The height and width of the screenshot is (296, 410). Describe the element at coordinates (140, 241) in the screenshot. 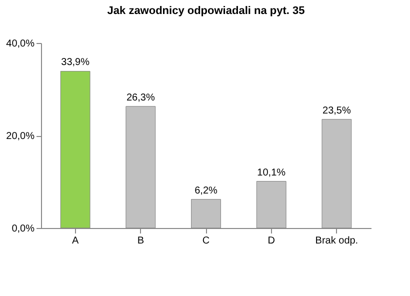

I see `x-tick-label: B` at that location.